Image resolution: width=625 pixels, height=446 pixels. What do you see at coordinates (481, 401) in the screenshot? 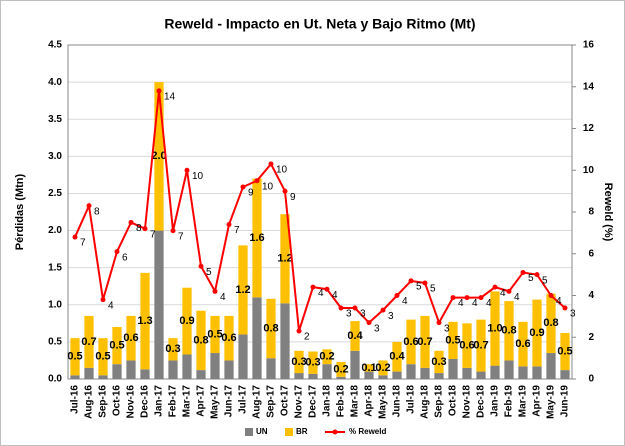
I see `x-tick-label: Dec-18` at bounding box center [481, 401].